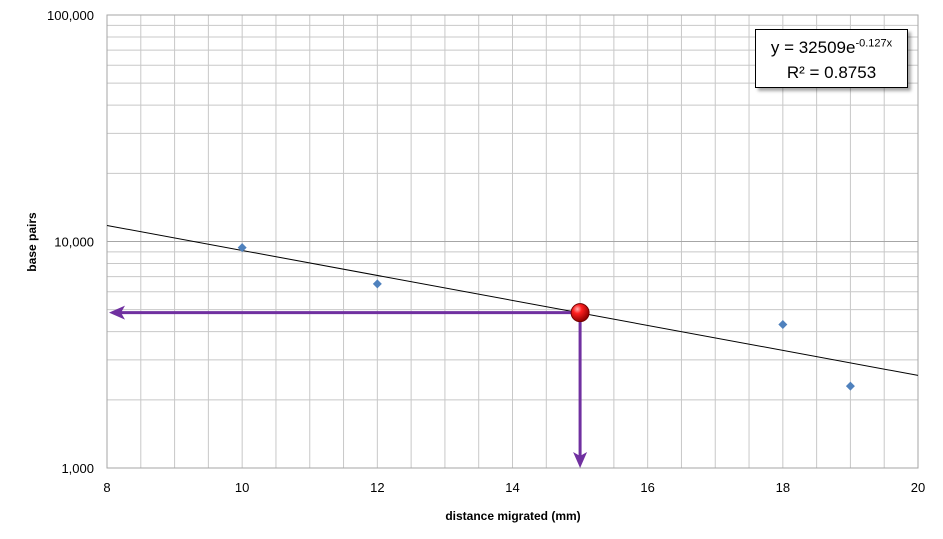 The height and width of the screenshot is (539, 943). Describe the element at coordinates (783, 487) in the screenshot. I see `x-tick-label: 18` at that location.